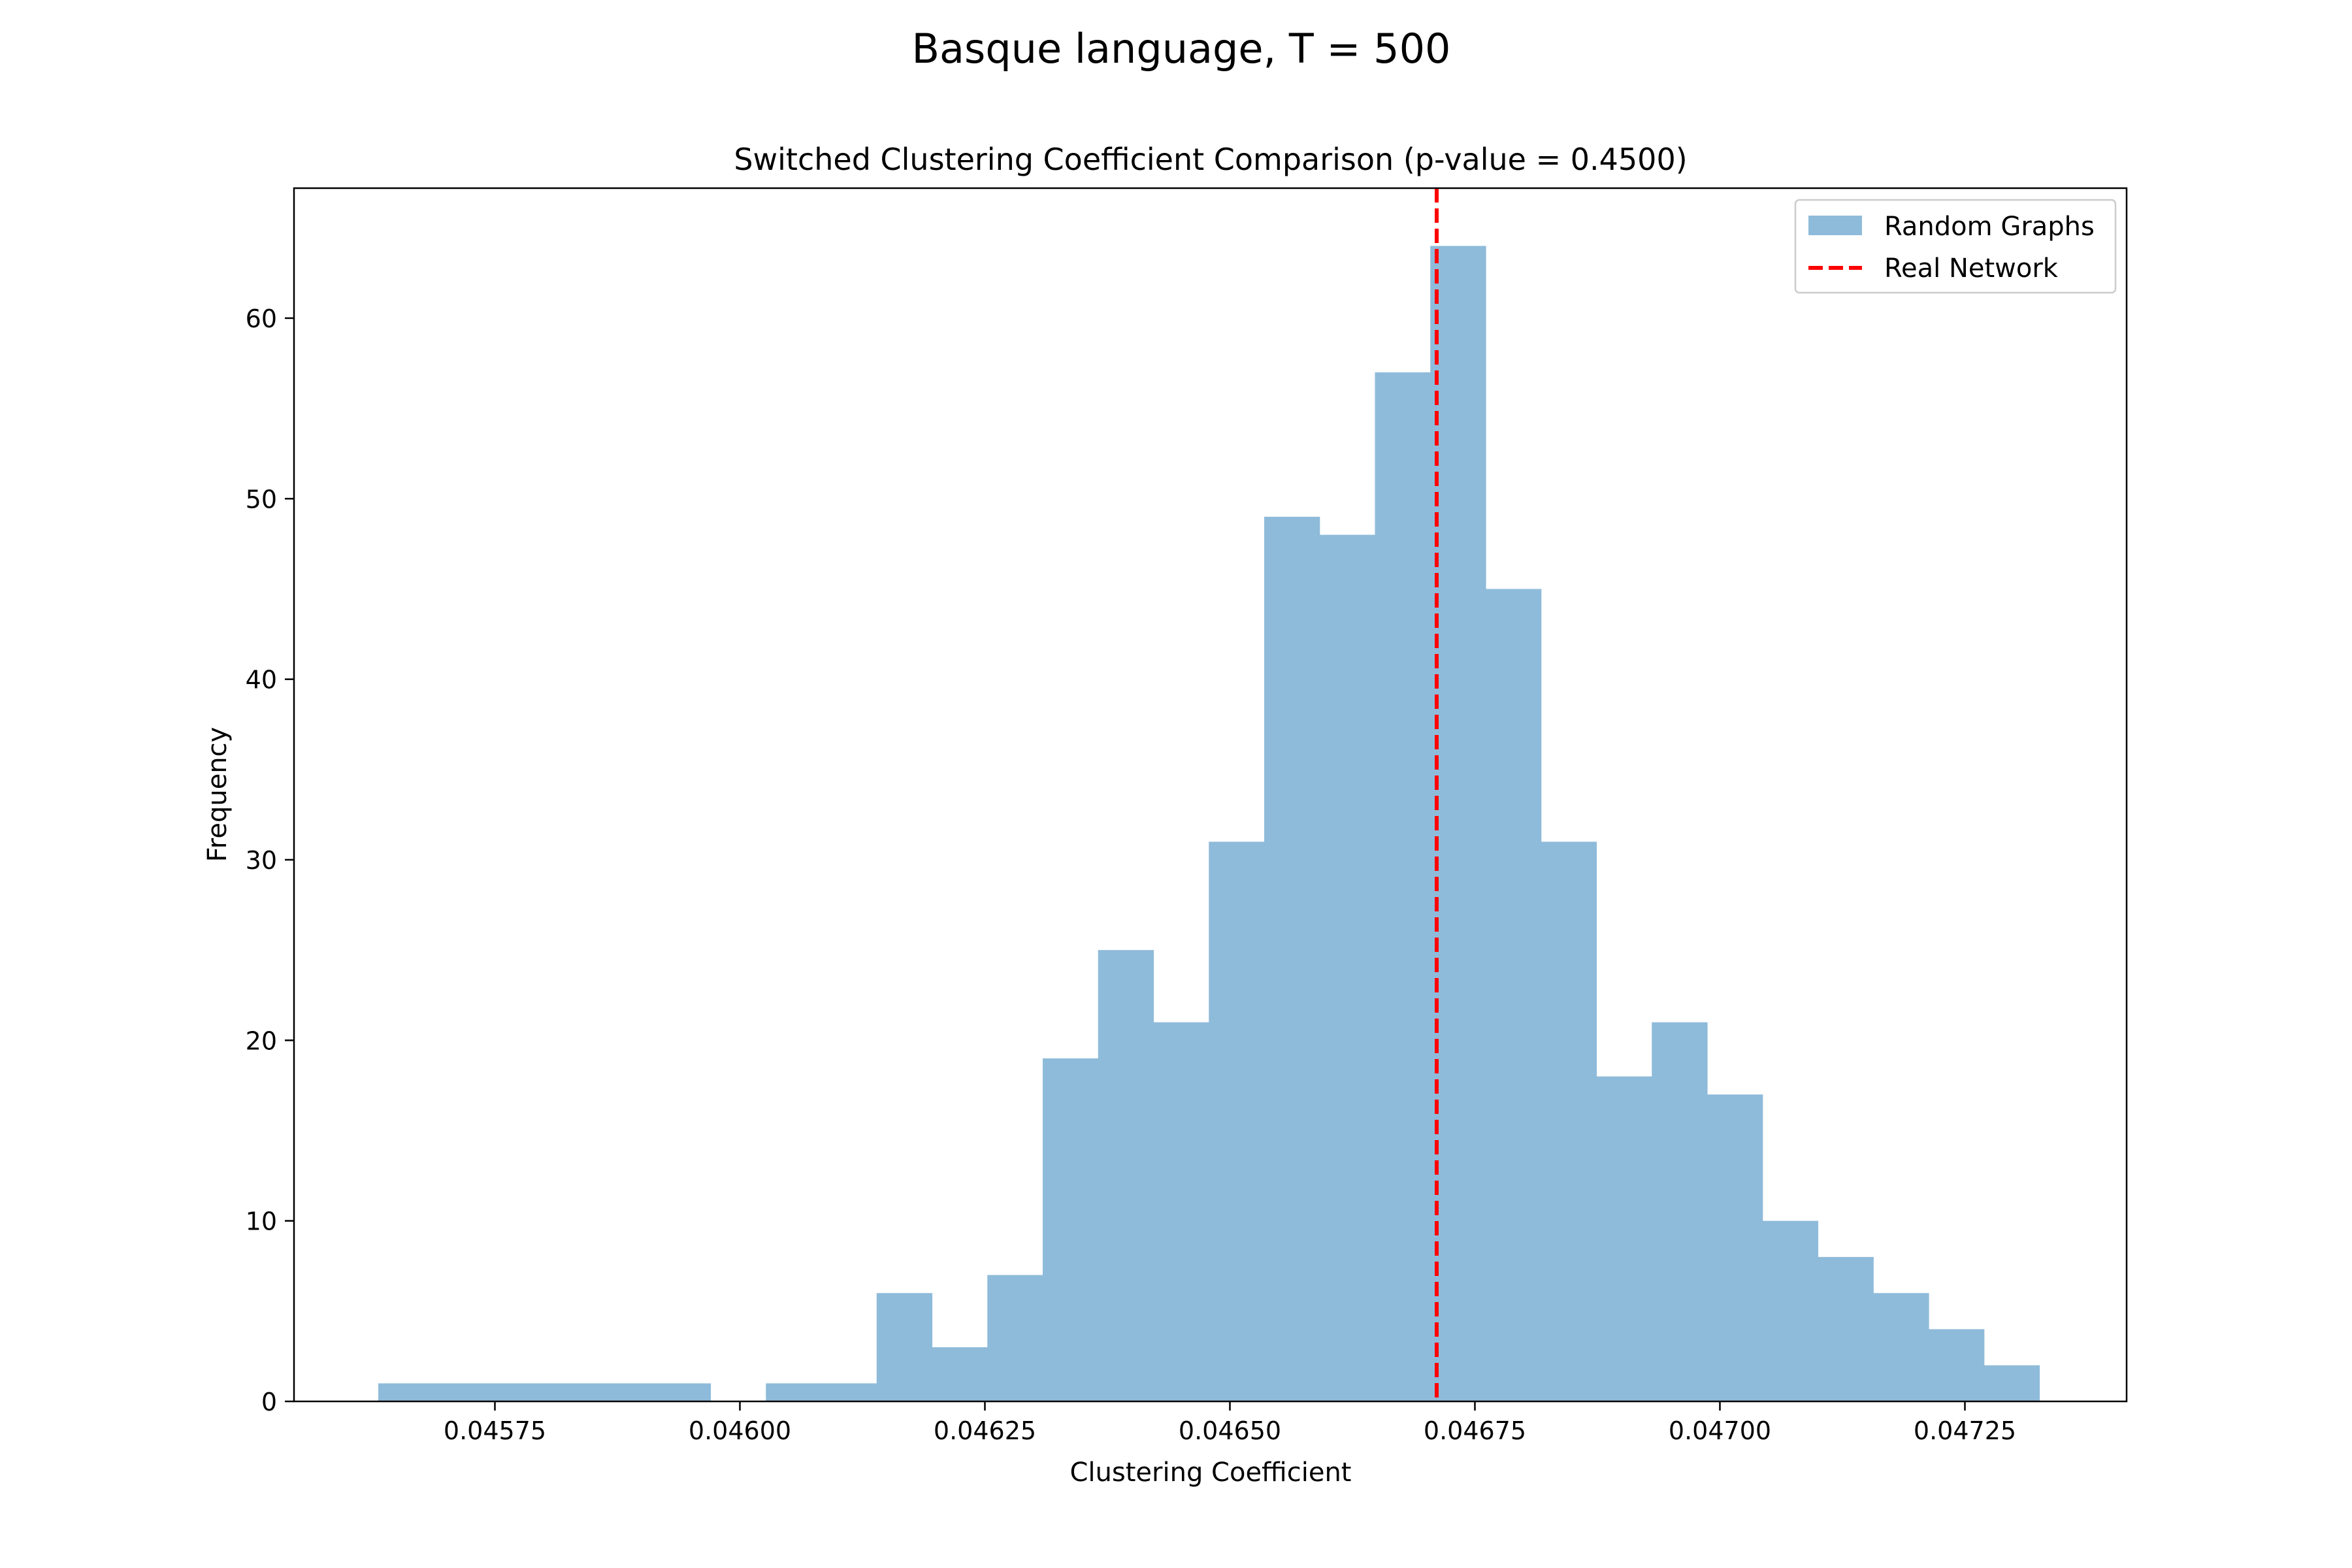 This screenshot has width=2352, height=1568. I want to click on legend-swatch-random-graphs, so click(1835, 225).